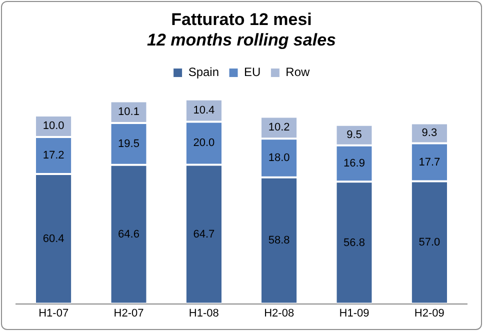 This screenshot has height=331, width=483. I want to click on data-label: 60.4, so click(53, 238).